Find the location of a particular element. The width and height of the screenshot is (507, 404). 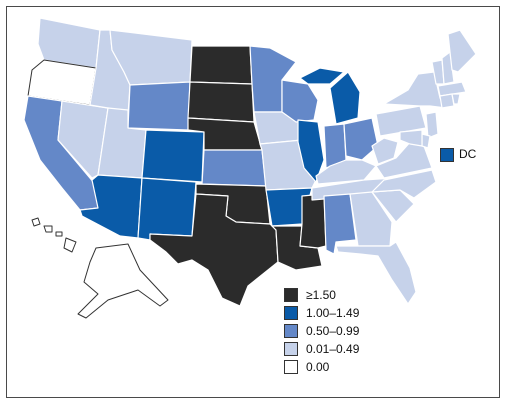

legend: ≥1.50 1.00–1.49 0.50–0.99 0.01–0.49 0.00 is located at coordinates (321, 331).